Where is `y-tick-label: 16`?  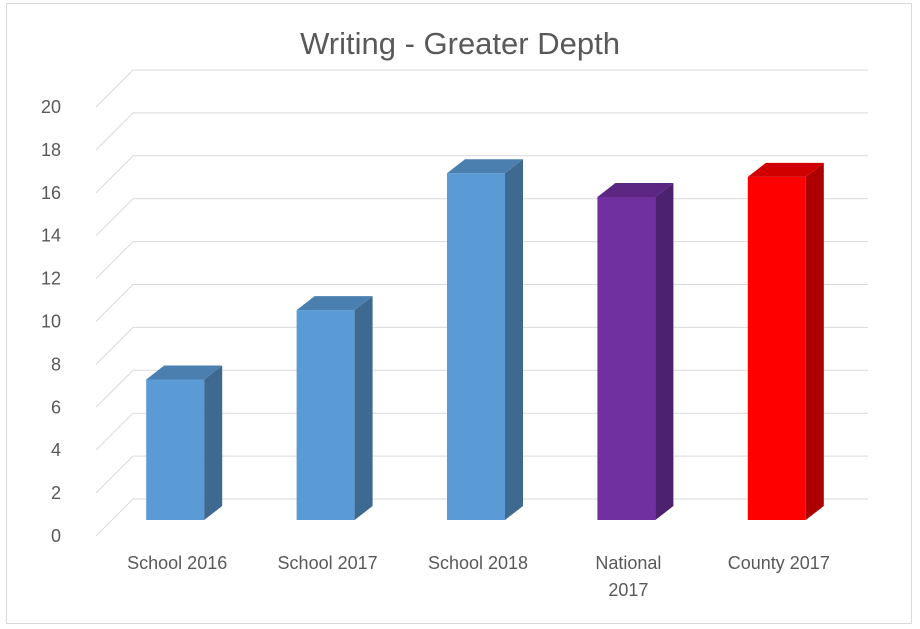 y-tick-label: 16 is located at coordinates (51, 193).